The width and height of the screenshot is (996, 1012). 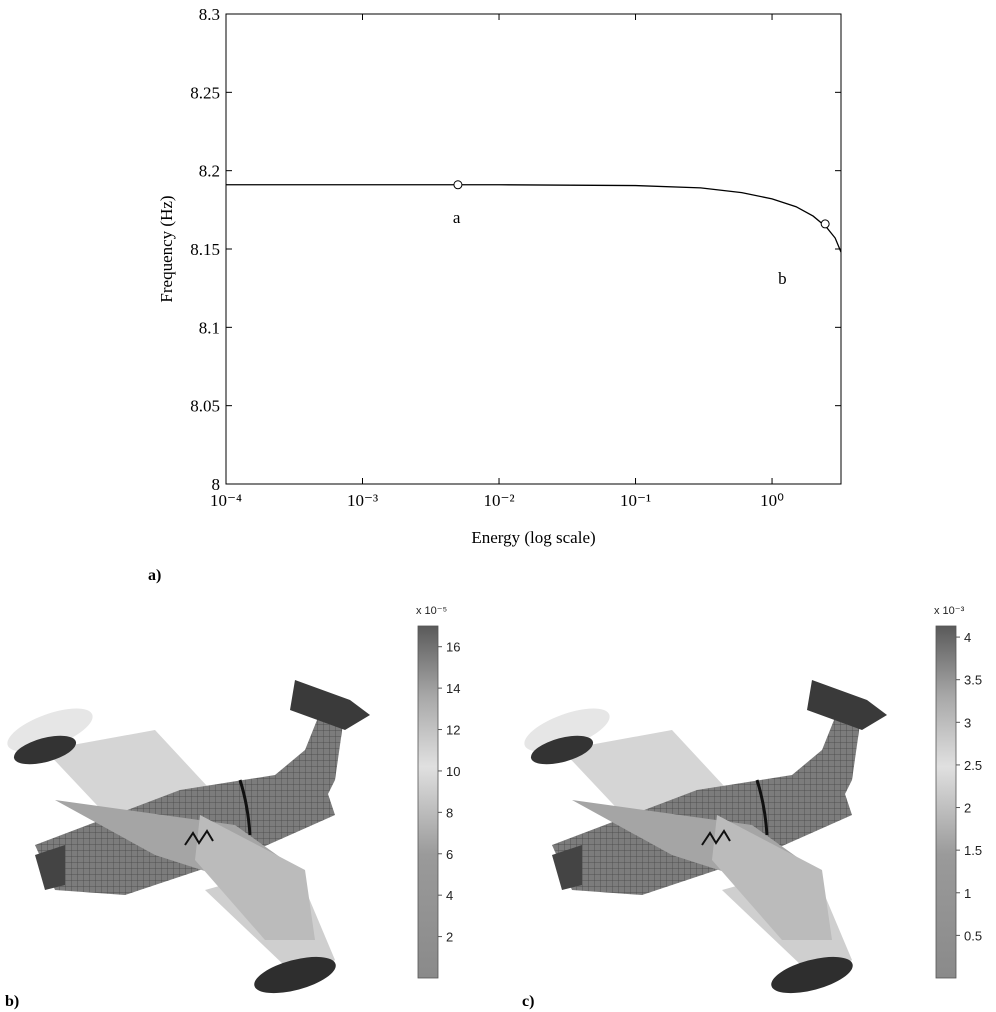 I want to click on colorbar-tick-label: 1, so click(x=967, y=893).